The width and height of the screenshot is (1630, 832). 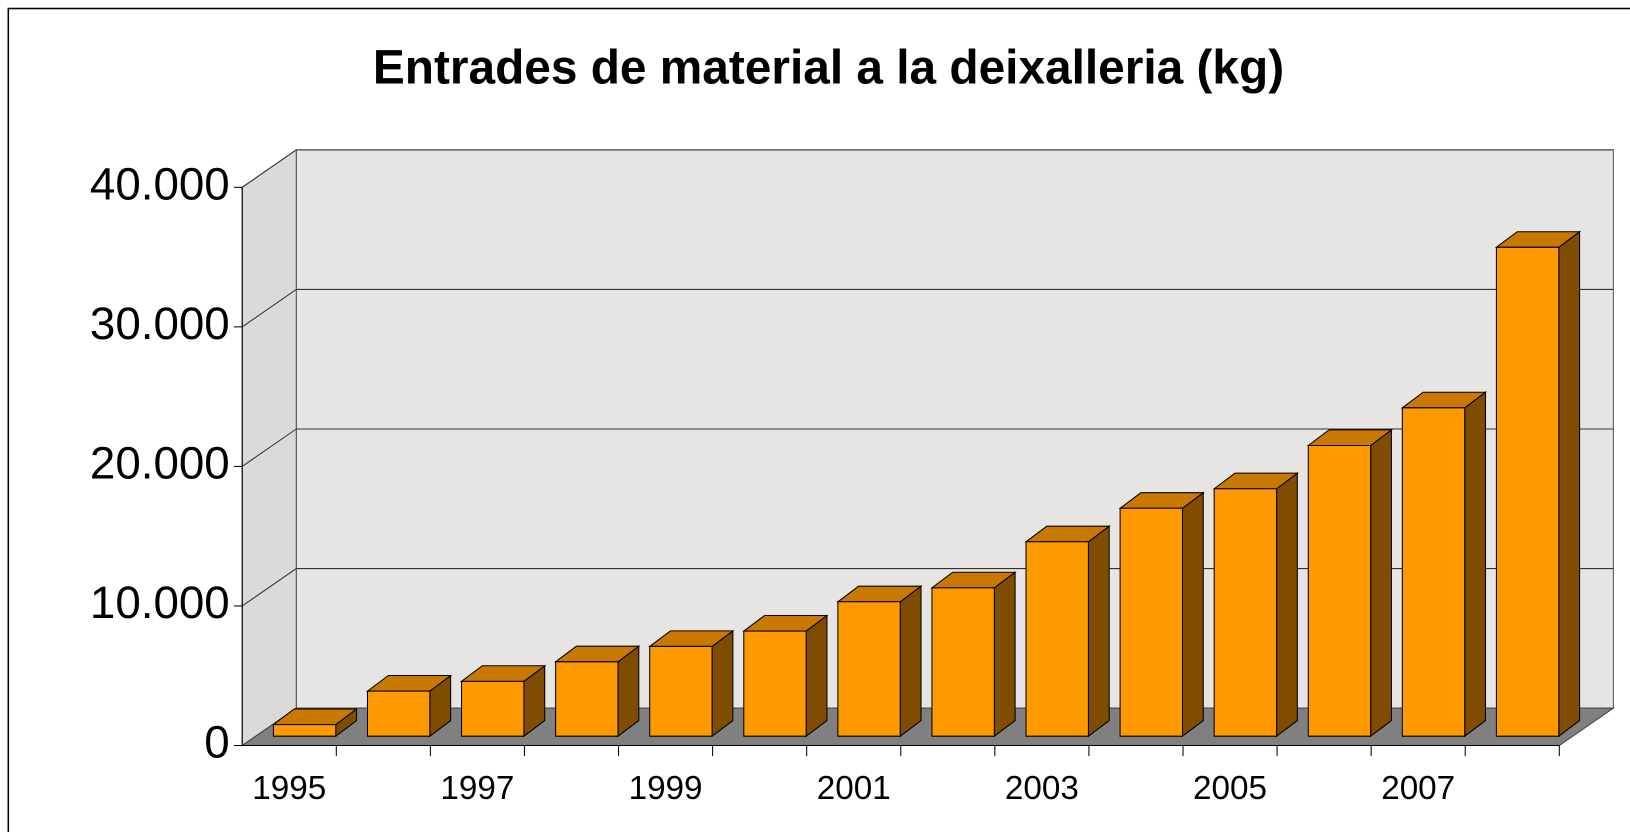 I want to click on y-tick-label: 20.000, so click(x=160, y=462).